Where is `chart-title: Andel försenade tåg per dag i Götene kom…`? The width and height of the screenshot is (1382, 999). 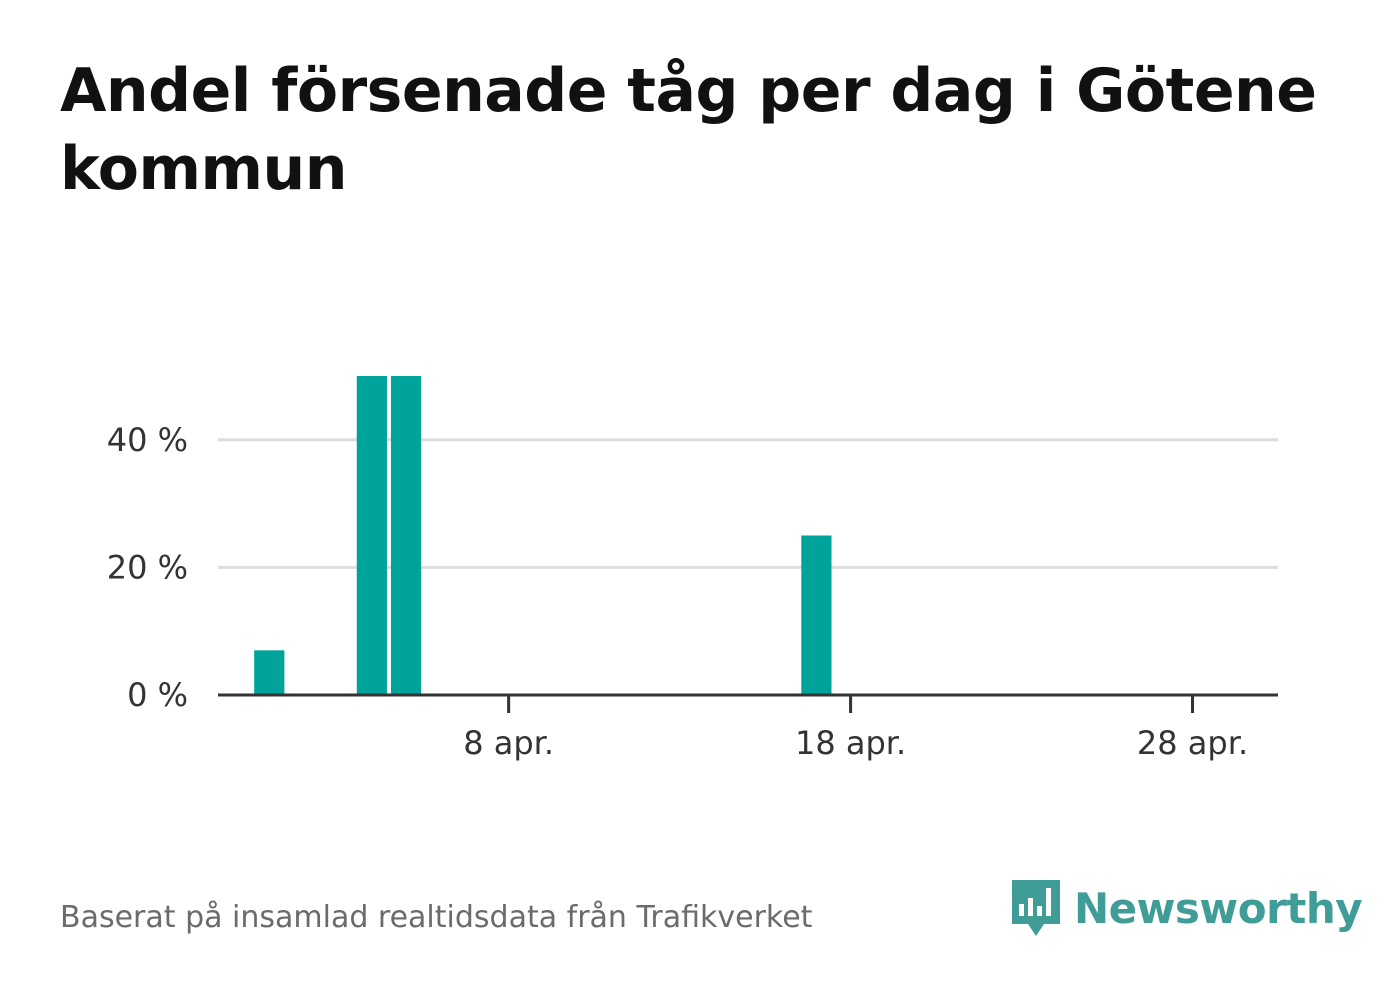
chart-title: Andel försenade tåg per dag i Götene kom… is located at coordinates (688, 130).